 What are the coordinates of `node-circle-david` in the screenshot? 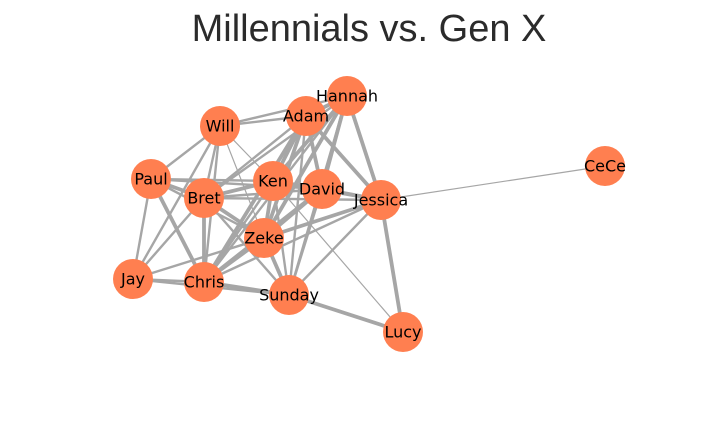 It's located at (322, 189).